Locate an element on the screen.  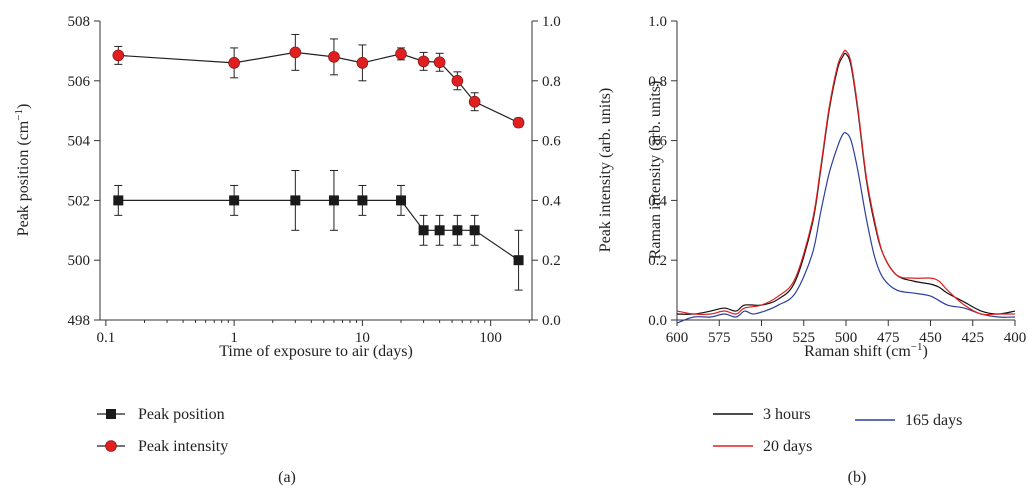
legend-label: Peak intensity is located at coordinates (183, 446).